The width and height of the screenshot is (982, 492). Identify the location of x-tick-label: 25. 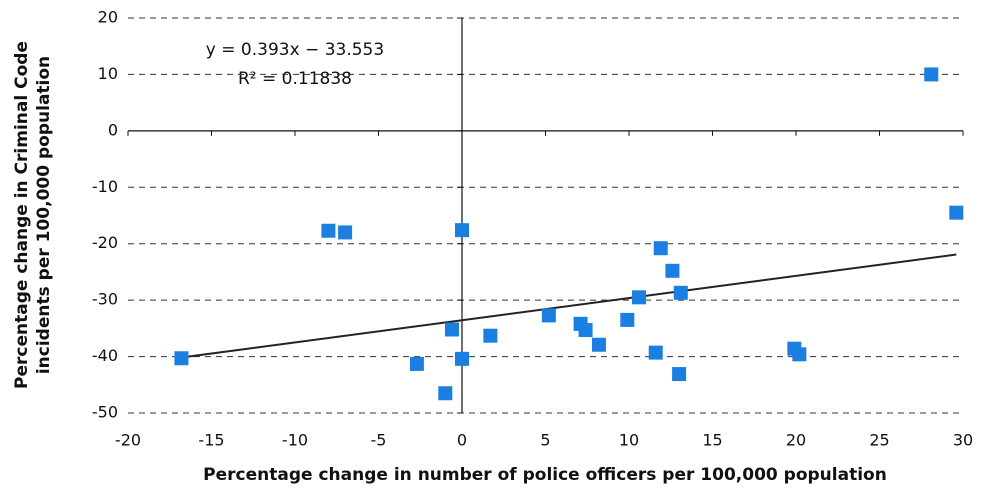
(879, 440).